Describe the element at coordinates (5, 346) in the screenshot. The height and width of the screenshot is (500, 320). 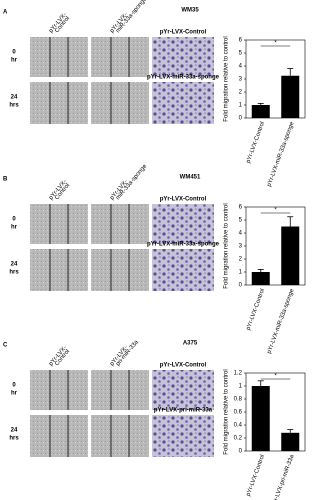
I see `panel-letter: C` at that location.